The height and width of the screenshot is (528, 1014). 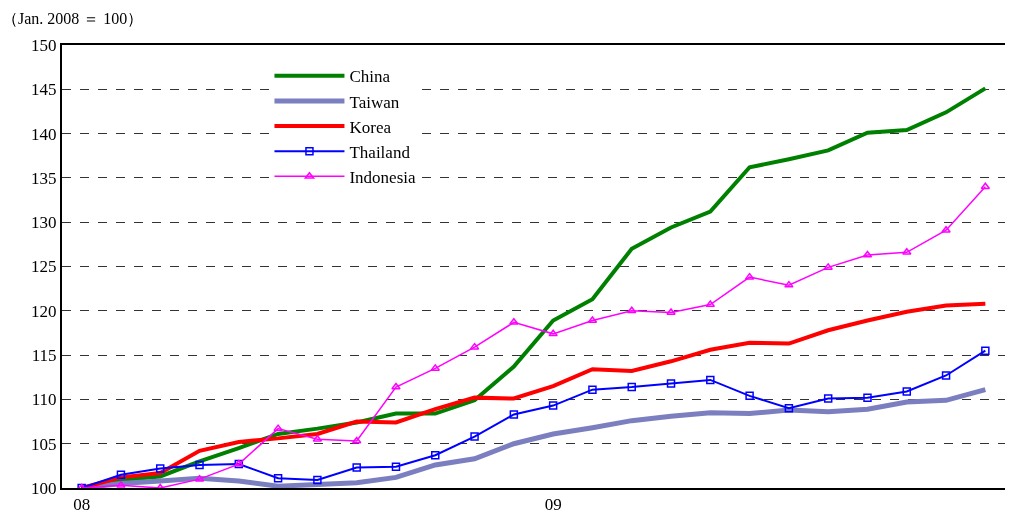 I want to click on y-tick-label: 135, so click(x=44, y=178).